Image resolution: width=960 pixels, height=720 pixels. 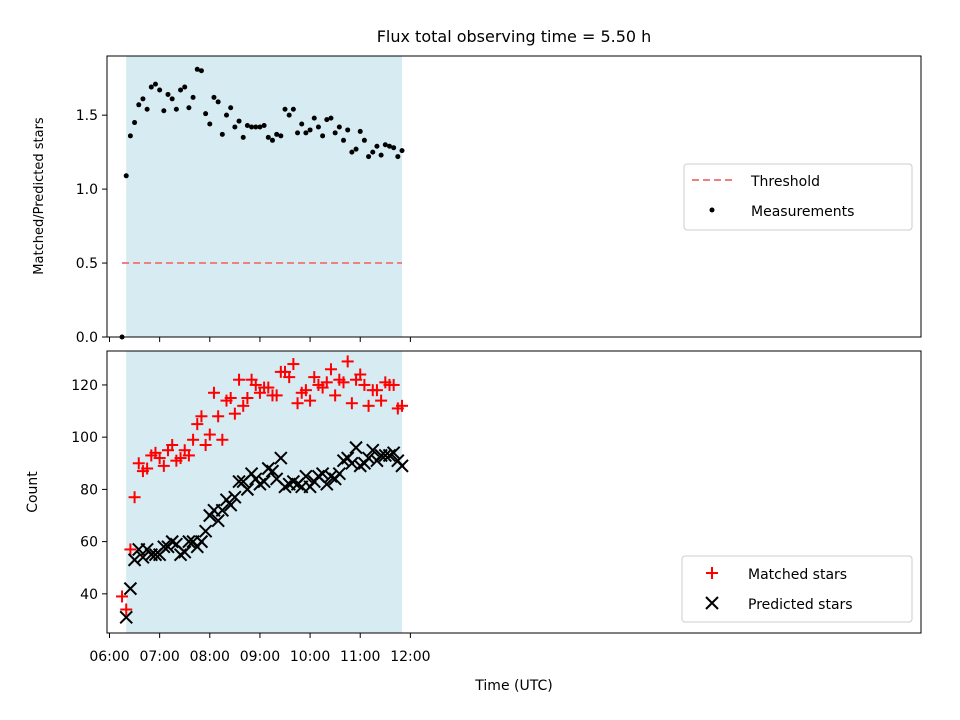 I want to click on legend-predicted-label: Predicted stars, so click(x=800, y=605).